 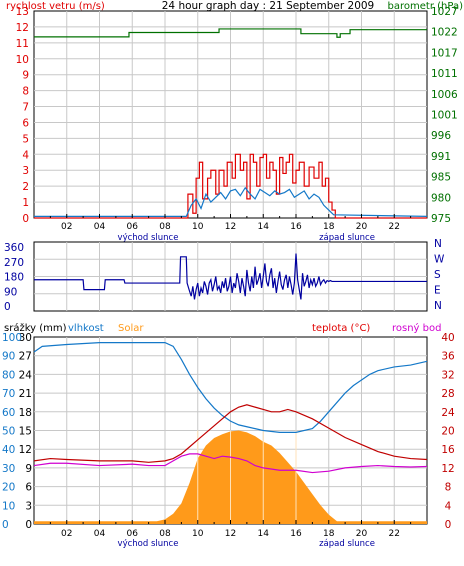 What do you see at coordinates (230, 276) in the screenshot?
I see `wind-direction-line` at bounding box center [230, 276].